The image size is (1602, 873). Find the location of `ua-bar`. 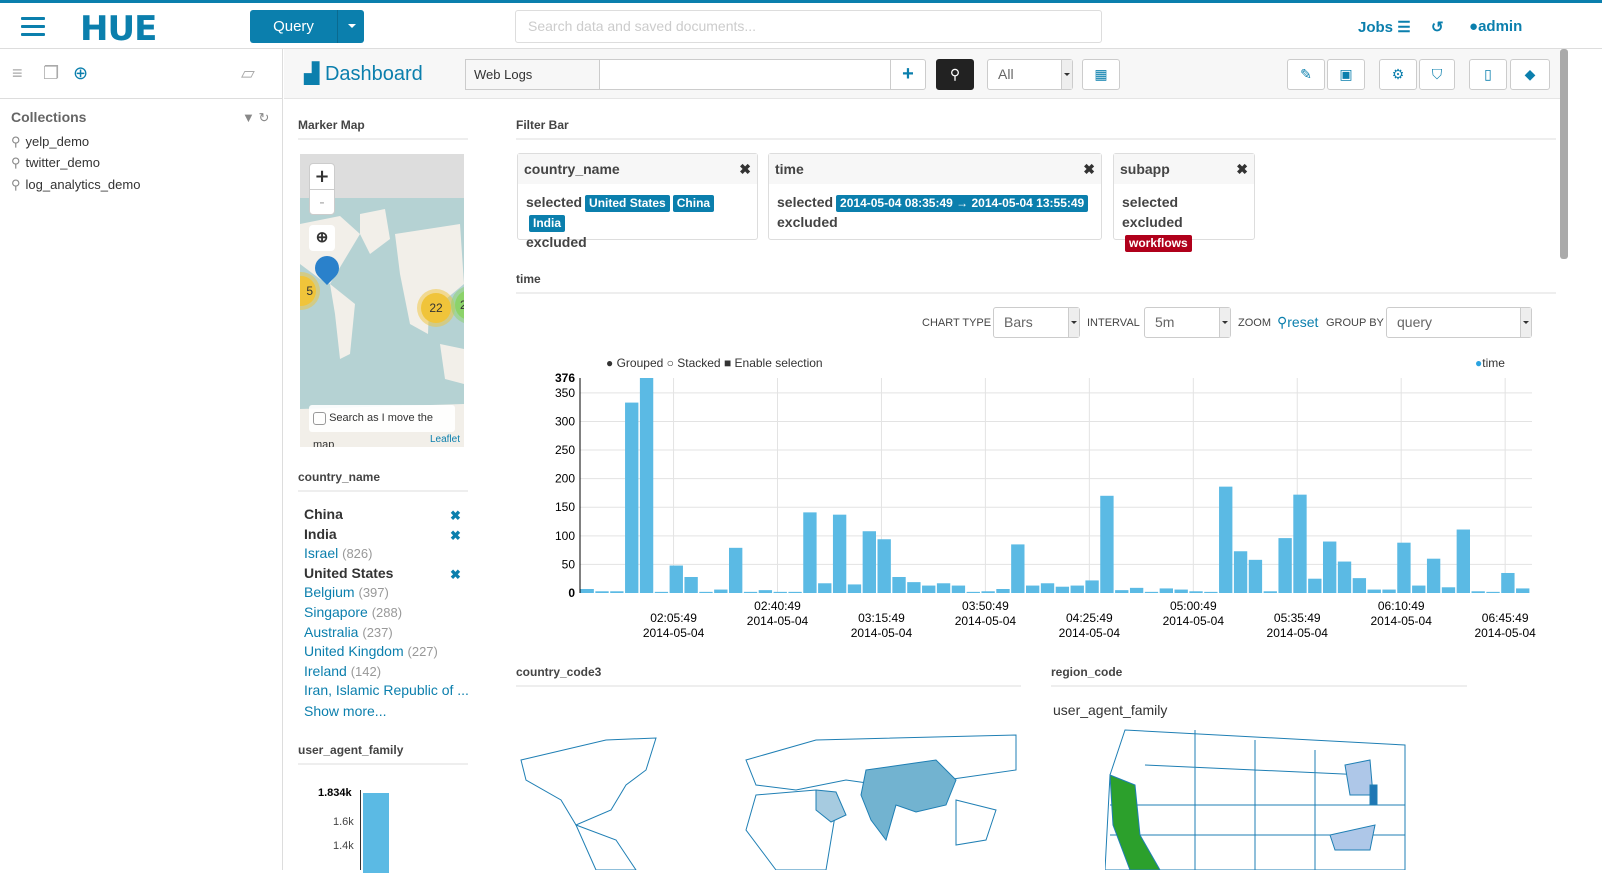

ua-bar is located at coordinates (376, 833).